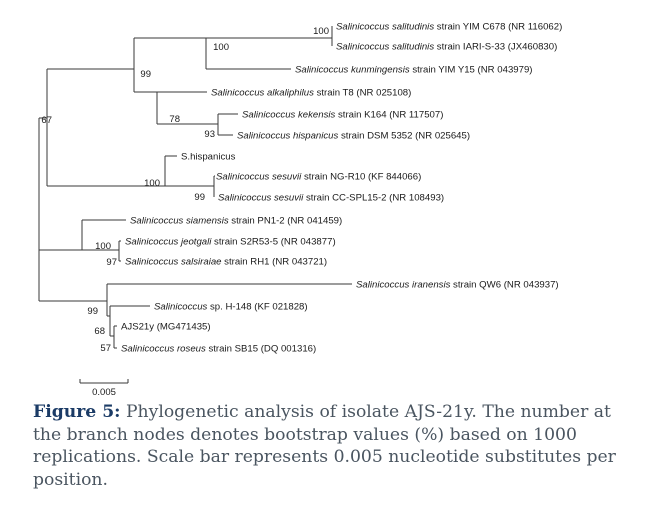 The width and height of the screenshot is (649, 525). I want to click on bootstrap-value: 97, so click(111, 262).